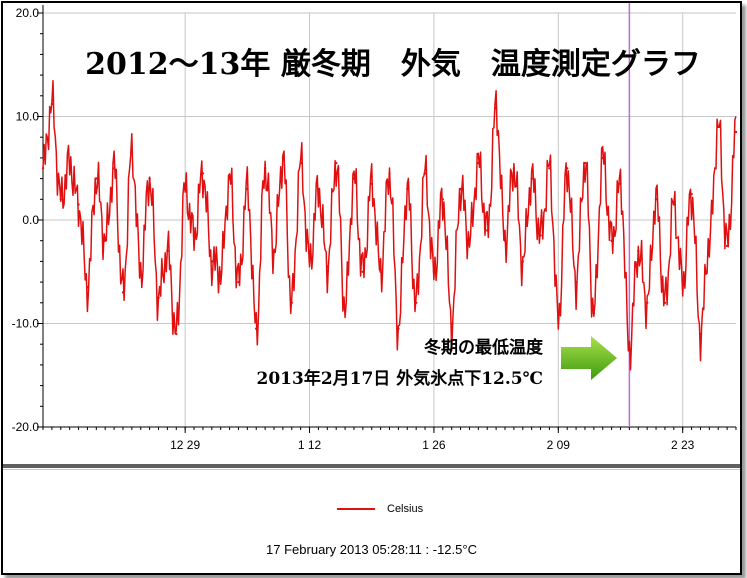  Describe the element at coordinates (683, 445) in the screenshot. I see `x-tick-label: 2 23` at that location.